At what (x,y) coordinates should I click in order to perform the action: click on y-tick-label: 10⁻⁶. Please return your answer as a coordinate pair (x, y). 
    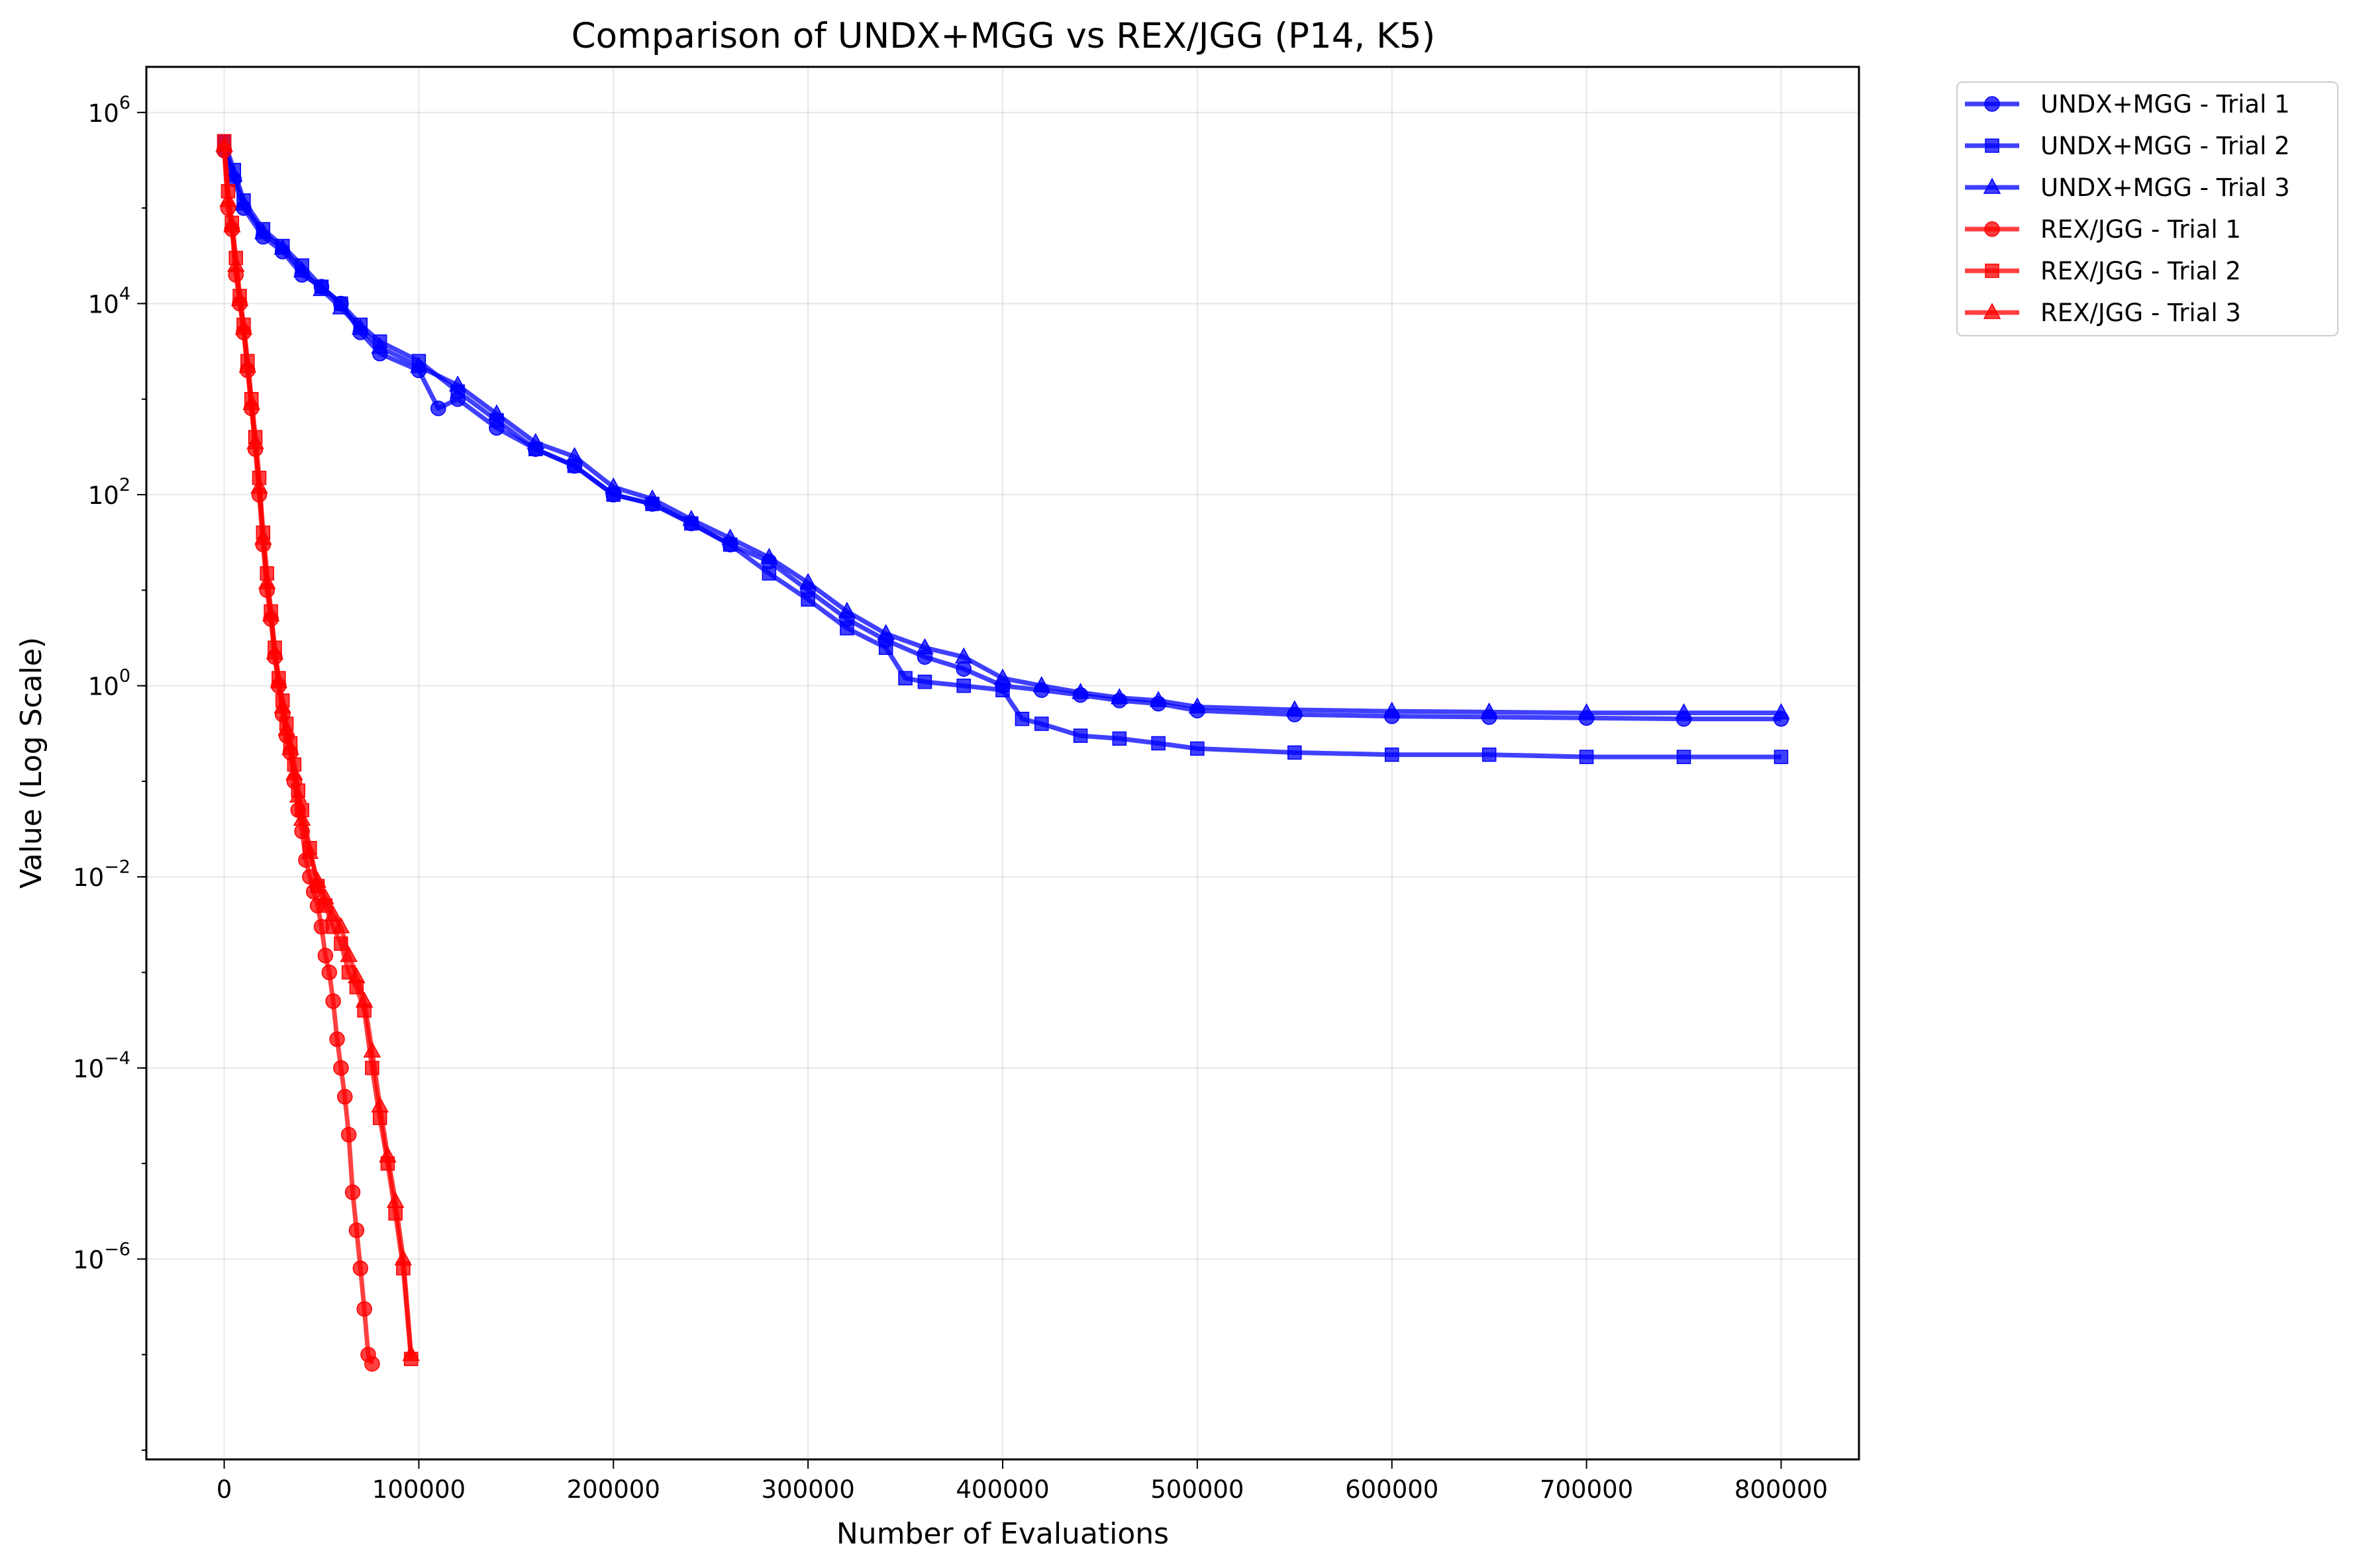
    Looking at the image, I should click on (102, 1256).